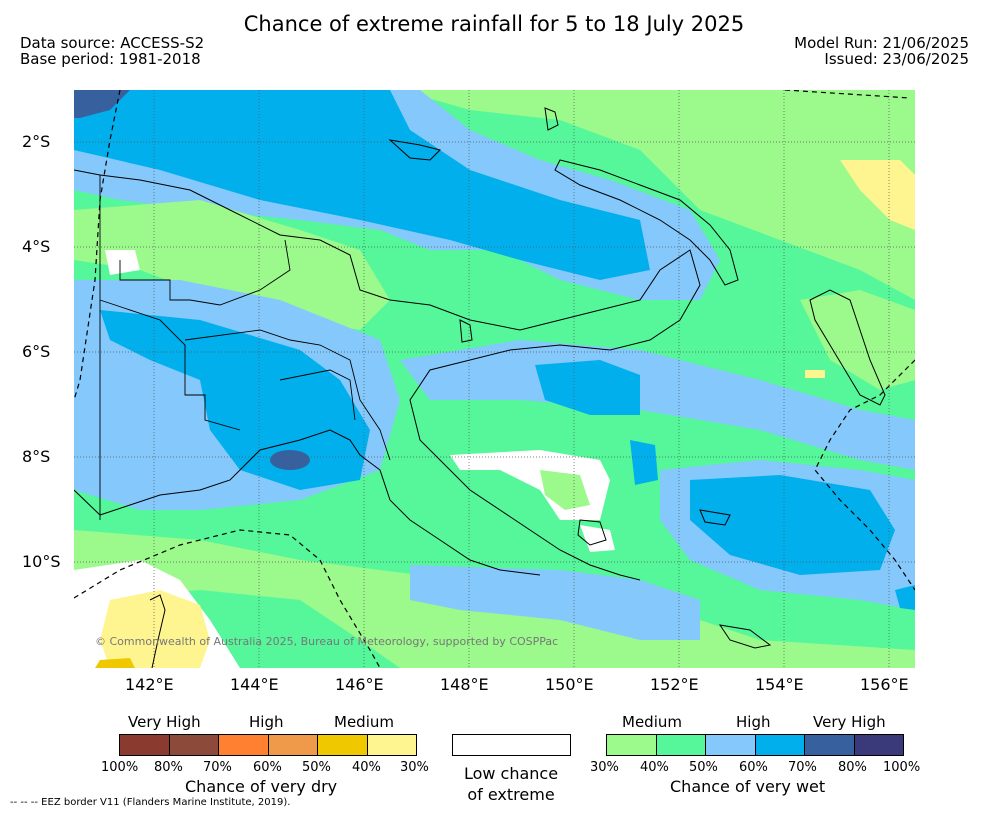  Describe the element at coordinates (852, 767) in the screenshot. I see `wet-tick-80: 80%` at that location.